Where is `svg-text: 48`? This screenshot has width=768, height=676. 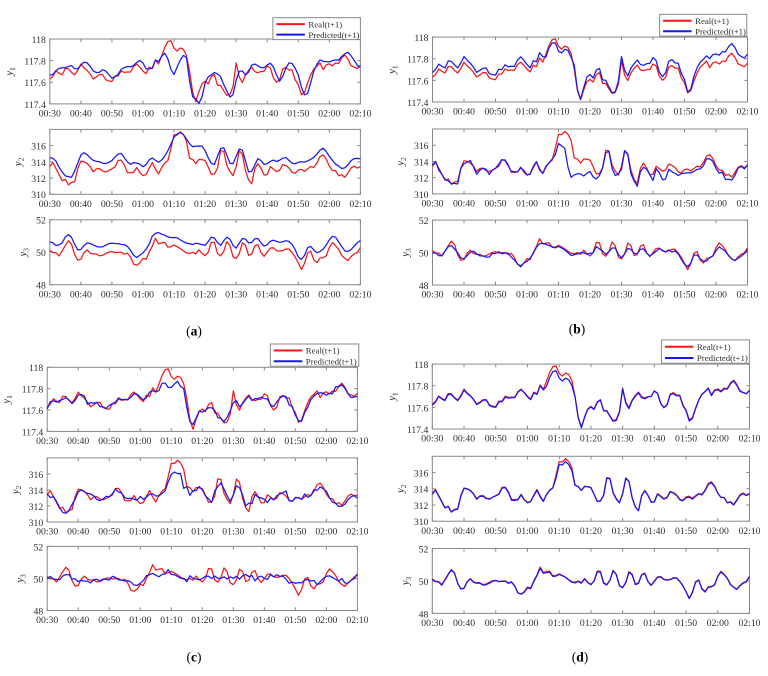 svg-text: 48 is located at coordinates (41, 286).